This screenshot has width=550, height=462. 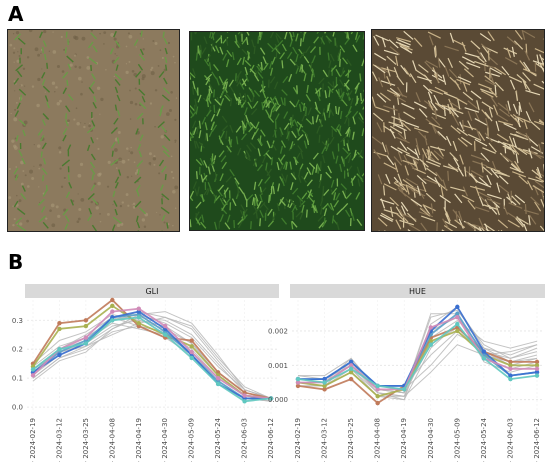 I want to click on facet-title: HUE, so click(x=417, y=291).